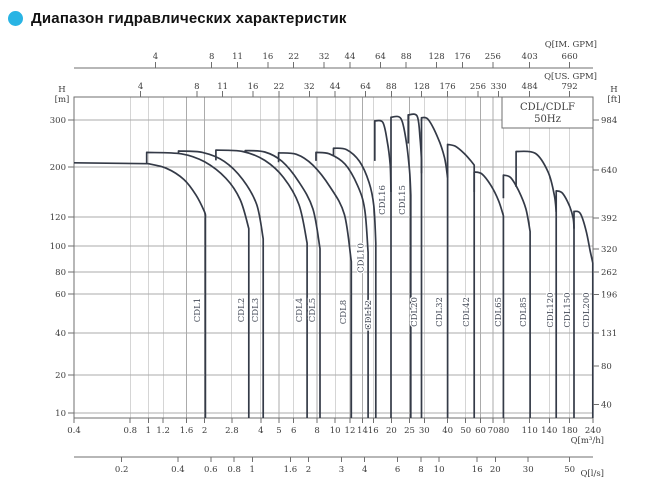  What do you see at coordinates (62, 100) in the screenshot?
I see `axis-unit-h-left: [m]` at bounding box center [62, 100].